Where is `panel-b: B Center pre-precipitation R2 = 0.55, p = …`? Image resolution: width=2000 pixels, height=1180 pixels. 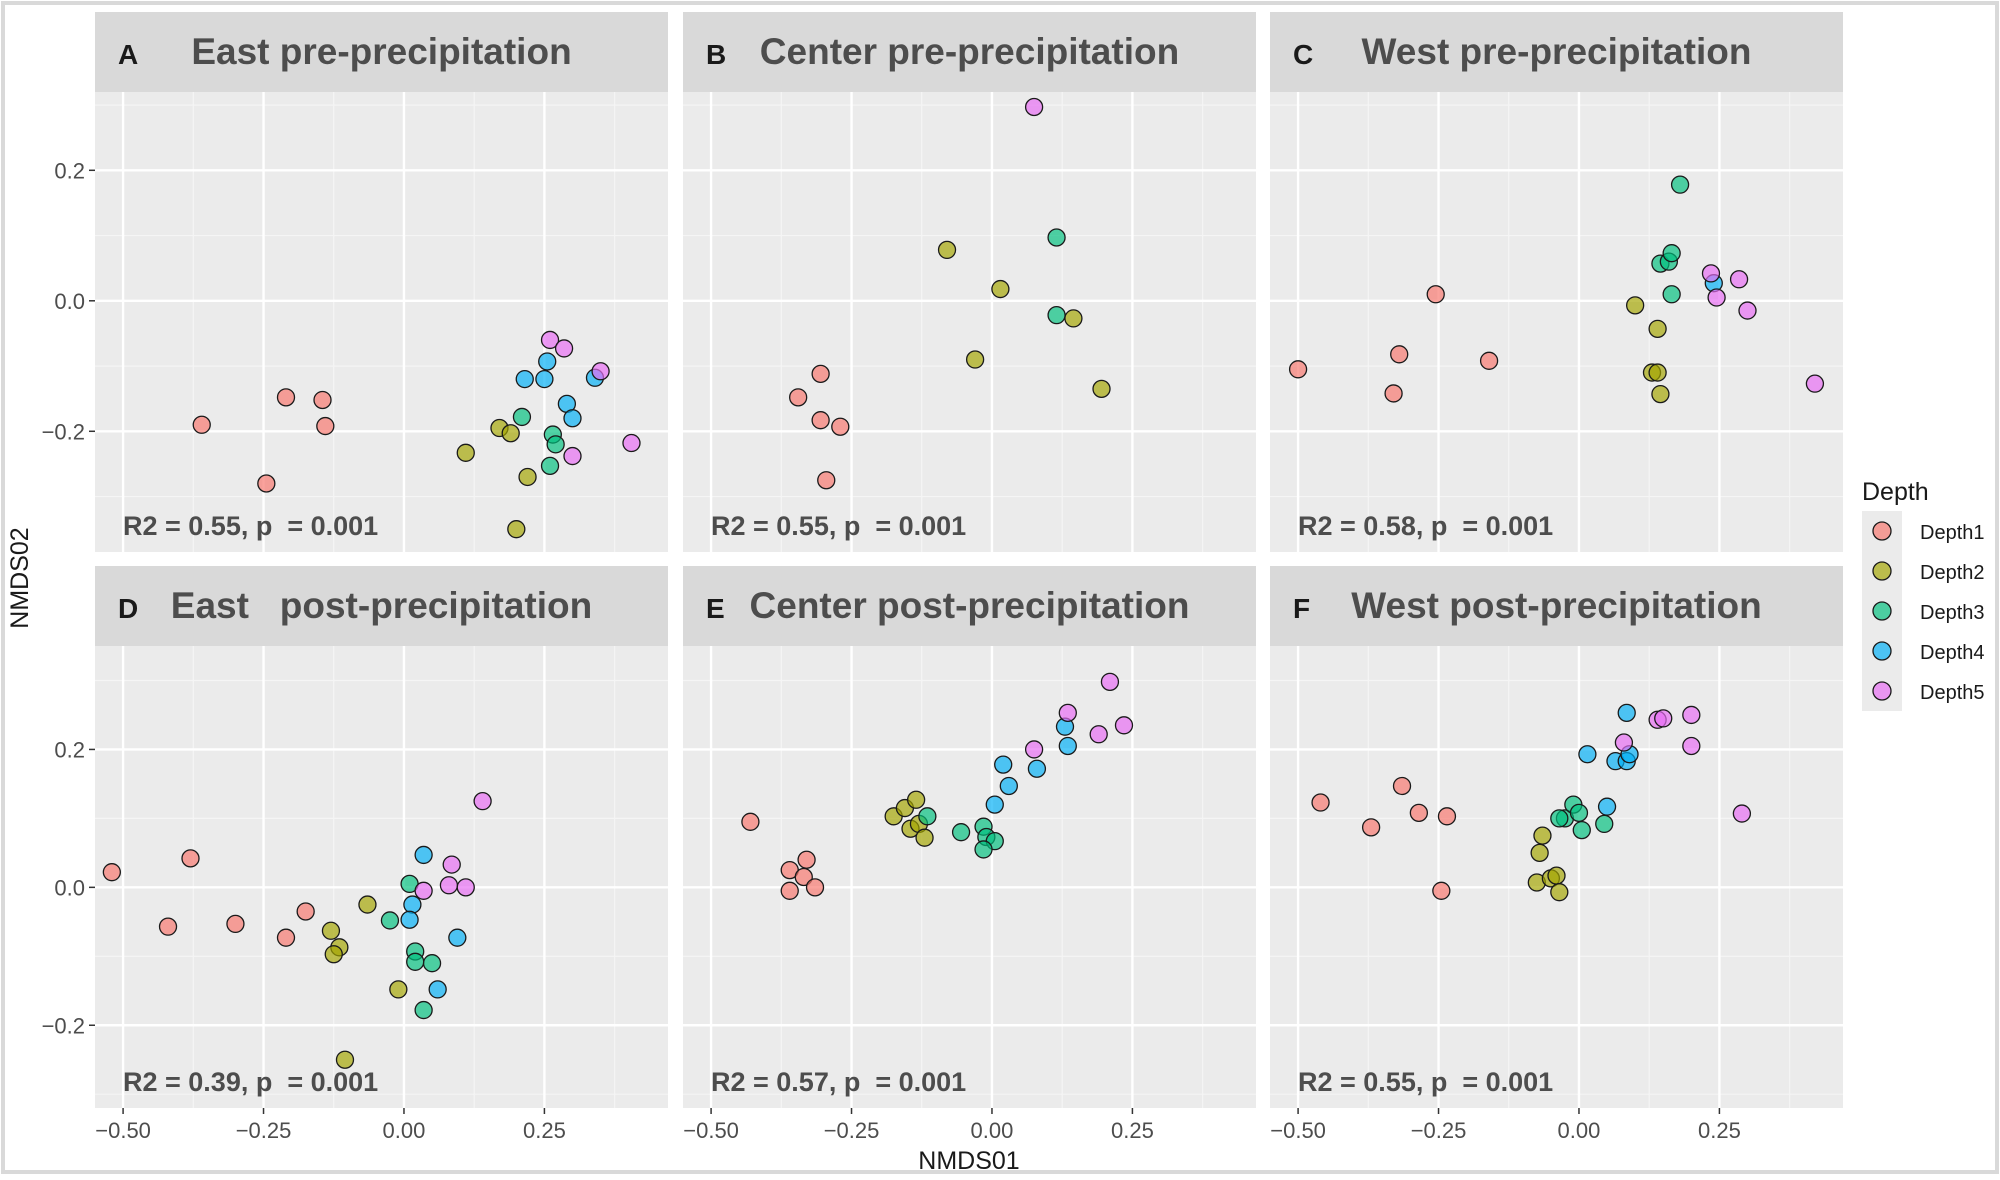
panel-b: B Center pre-precipitation R2 = 0.55, p = … is located at coordinates (969, 282).